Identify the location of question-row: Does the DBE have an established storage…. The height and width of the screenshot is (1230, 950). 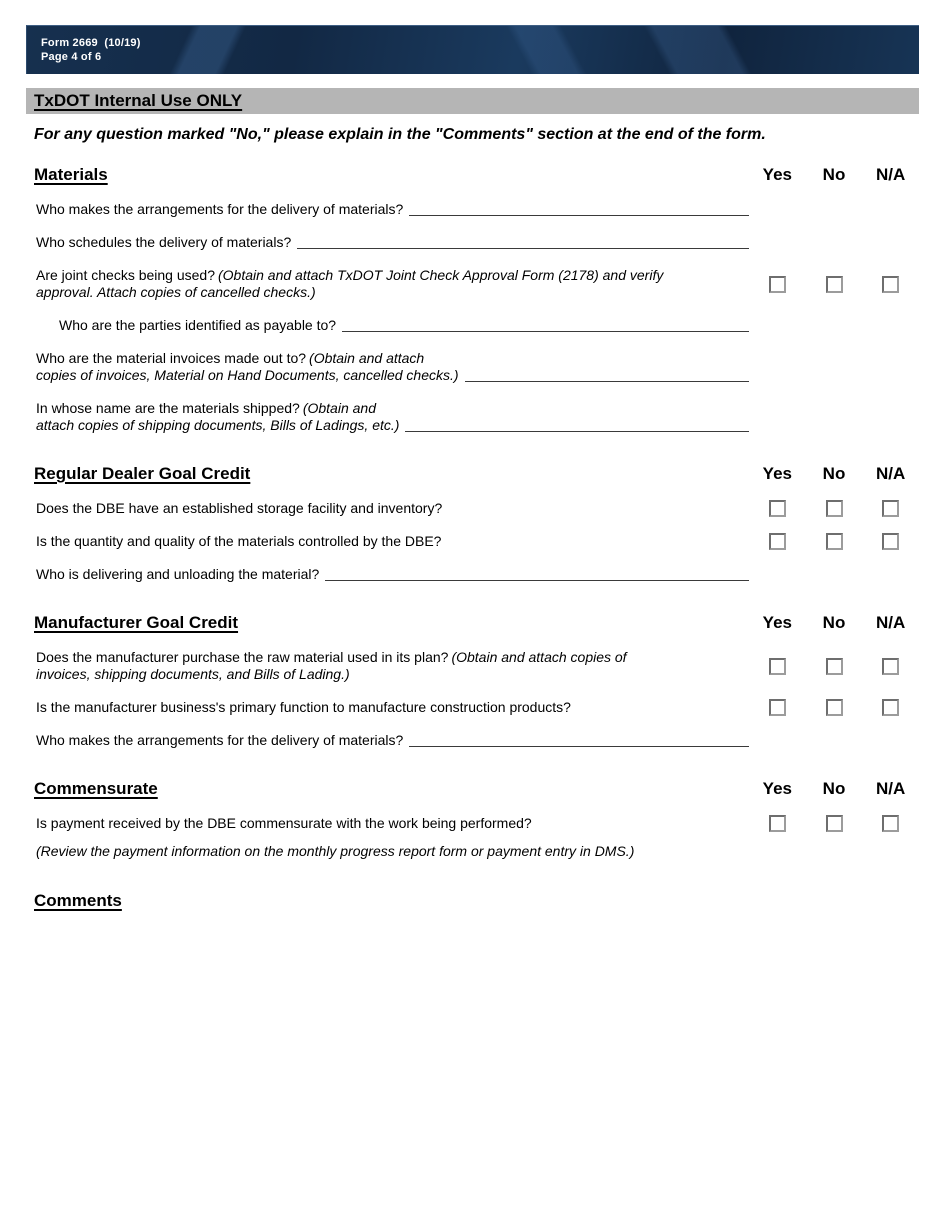
(472, 508).